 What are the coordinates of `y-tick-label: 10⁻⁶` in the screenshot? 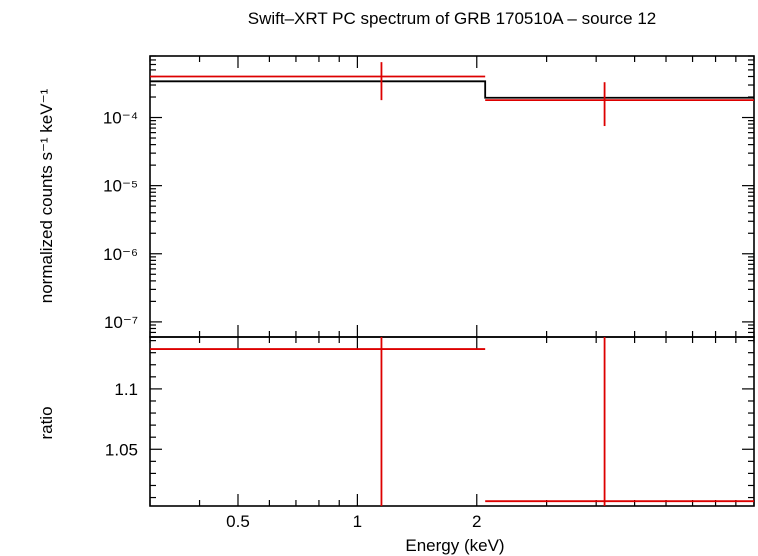 It's located at (120, 254).